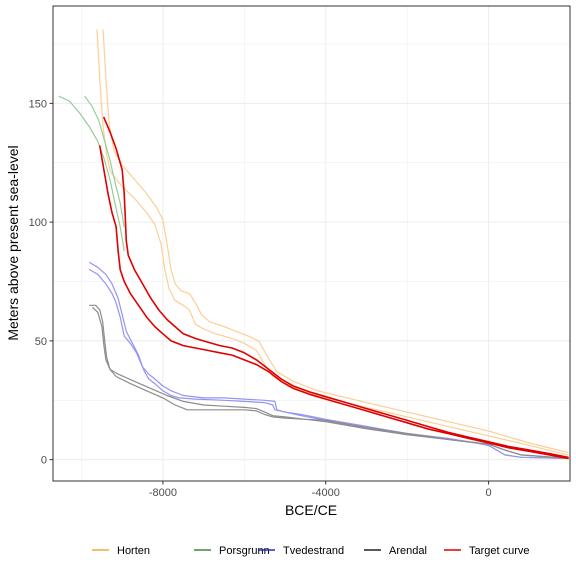 The width and height of the screenshot is (576, 576). I want to click on legend-label-arendal: Arendal, so click(408, 551).